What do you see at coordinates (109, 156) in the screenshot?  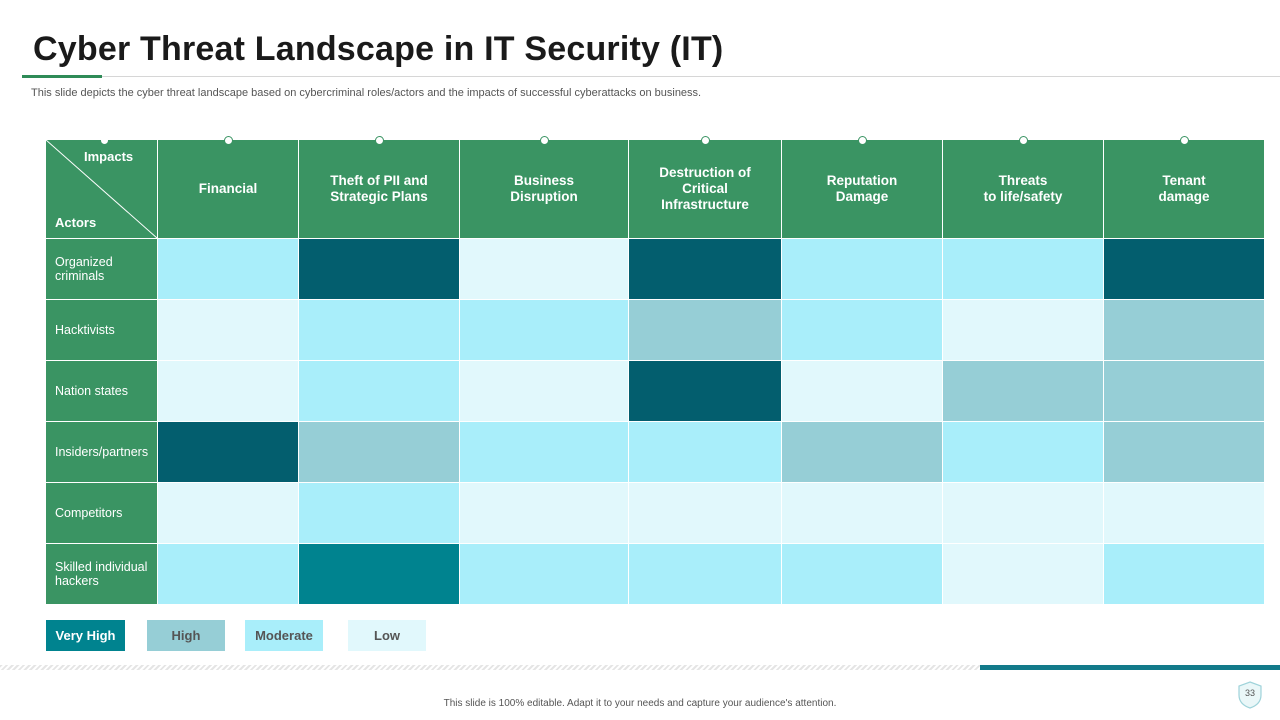 I see `corner-impacts-label: Impacts` at bounding box center [109, 156].